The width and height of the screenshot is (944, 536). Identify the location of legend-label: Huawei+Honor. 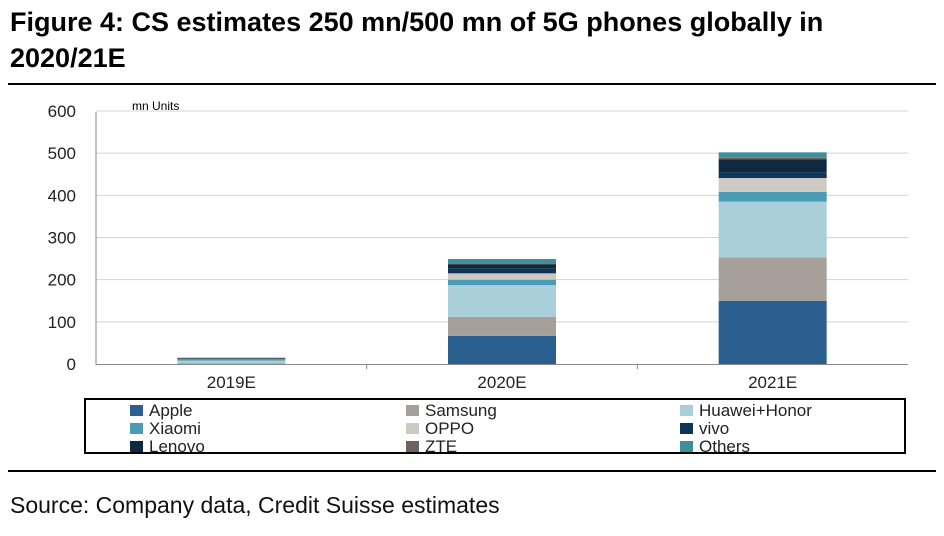
(755, 410).